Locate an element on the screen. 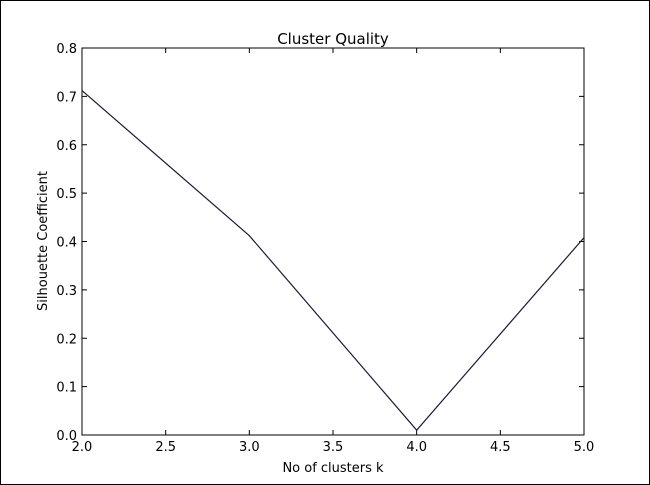  x-tick-label: 4.0 is located at coordinates (416, 447).